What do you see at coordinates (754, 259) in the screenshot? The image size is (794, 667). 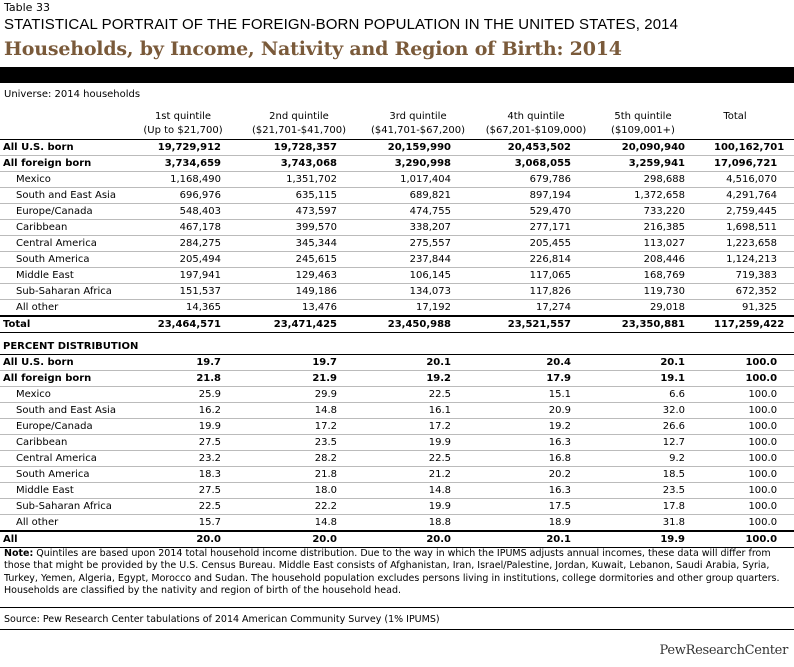 I see `cell-value: 1,124,213` at bounding box center [754, 259].